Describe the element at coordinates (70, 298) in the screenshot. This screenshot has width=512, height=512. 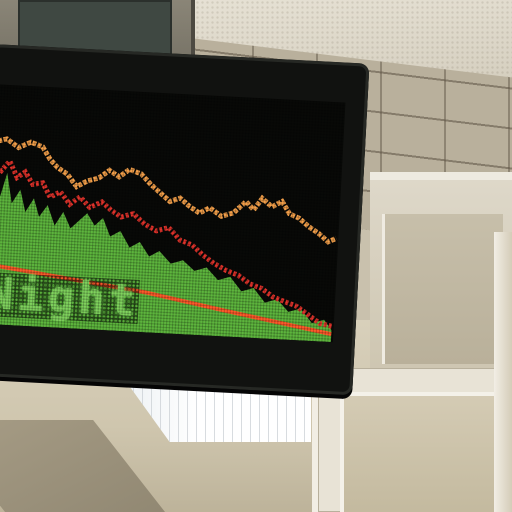
I see `led-display-text: Night` at that location.